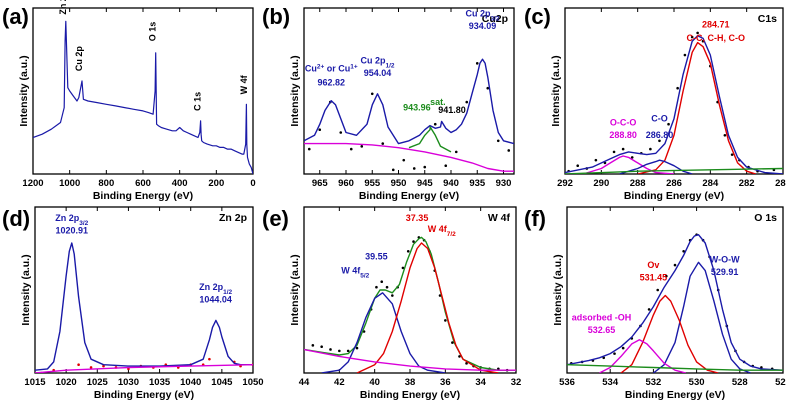 The image size is (786, 411). What do you see at coordinates (642, 356) in the screenshot?
I see `series-line-adsorbed-oh` at bounding box center [642, 356].